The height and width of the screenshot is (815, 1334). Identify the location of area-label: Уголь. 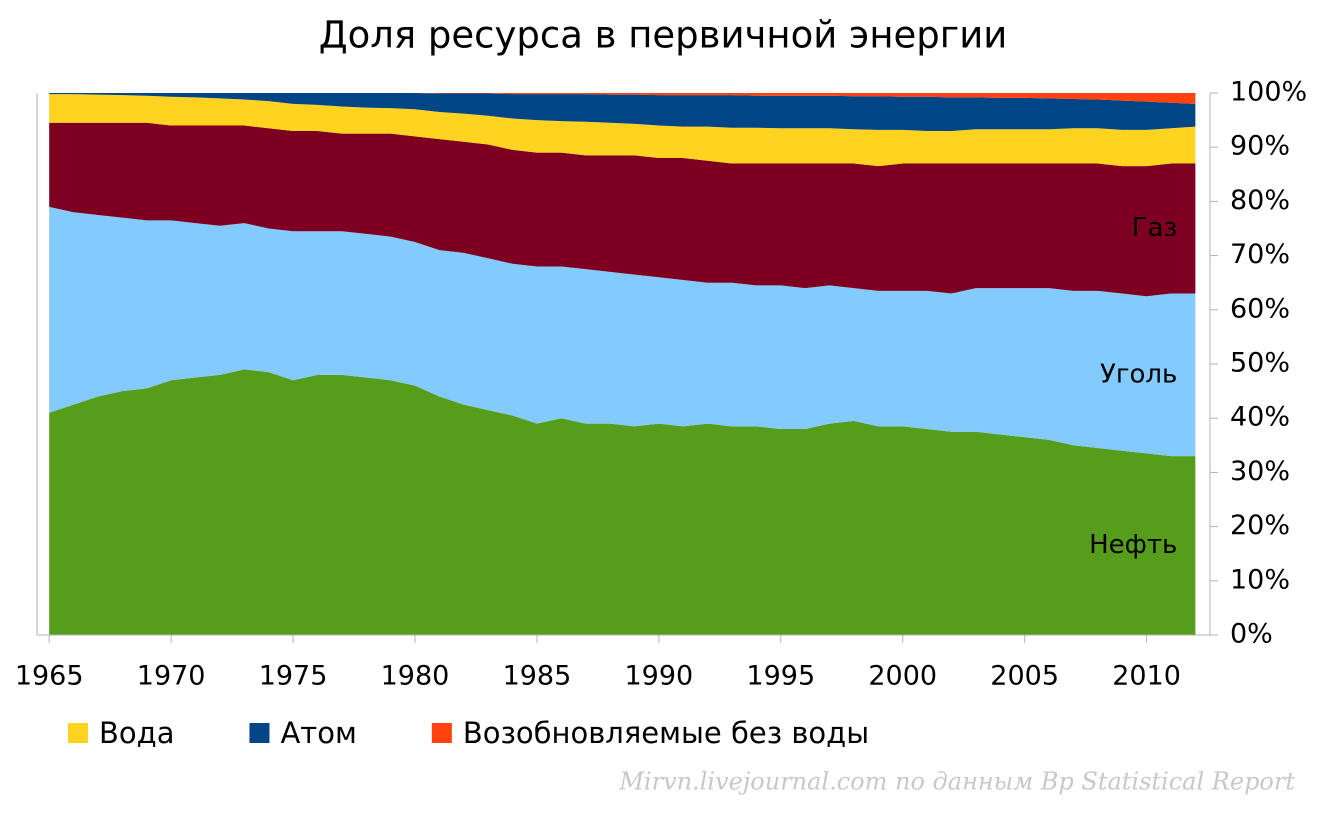
(1138, 374).